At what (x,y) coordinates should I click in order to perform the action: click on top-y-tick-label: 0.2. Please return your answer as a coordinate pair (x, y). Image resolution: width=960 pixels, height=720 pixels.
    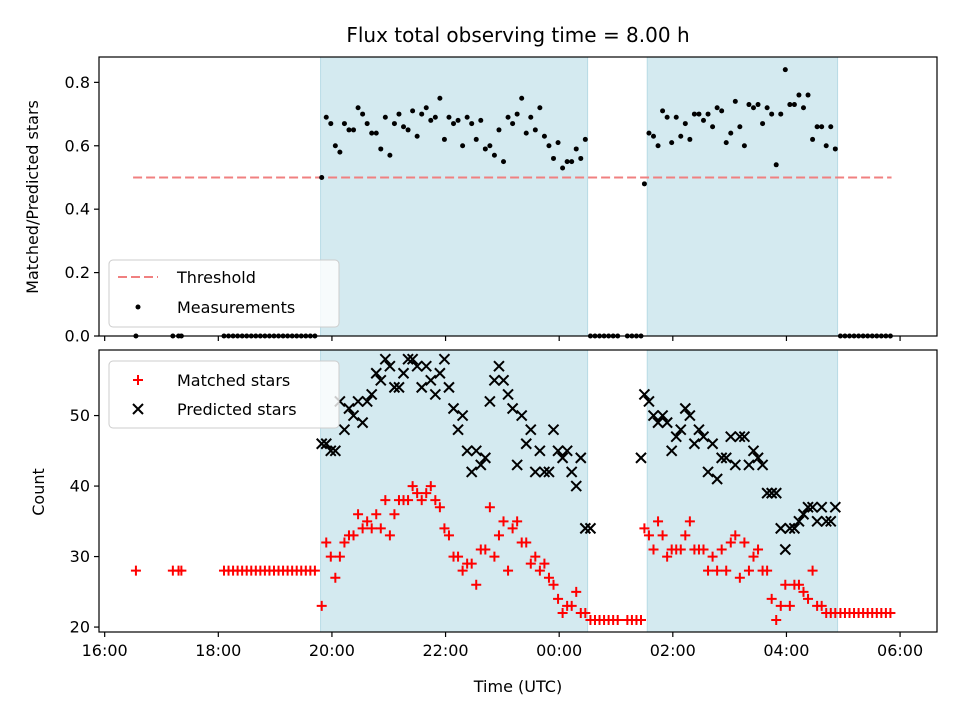
    Looking at the image, I should click on (77, 272).